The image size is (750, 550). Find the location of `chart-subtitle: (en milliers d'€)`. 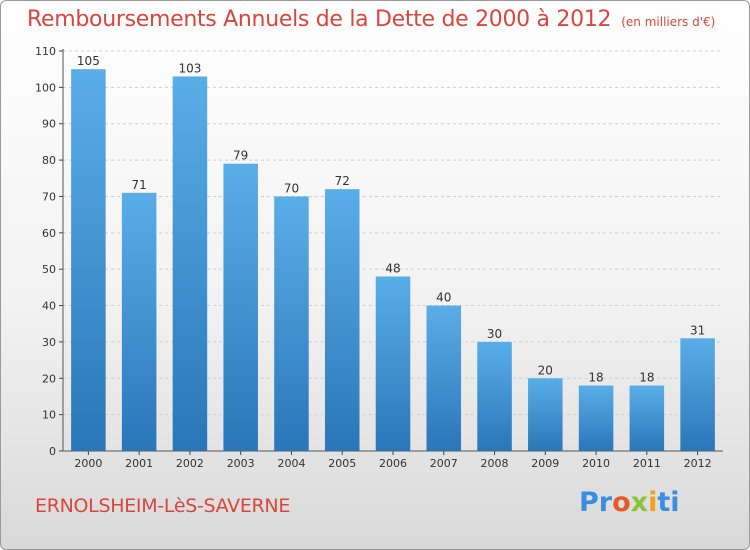

chart-subtitle: (en milliers d'€) is located at coordinates (668, 22).